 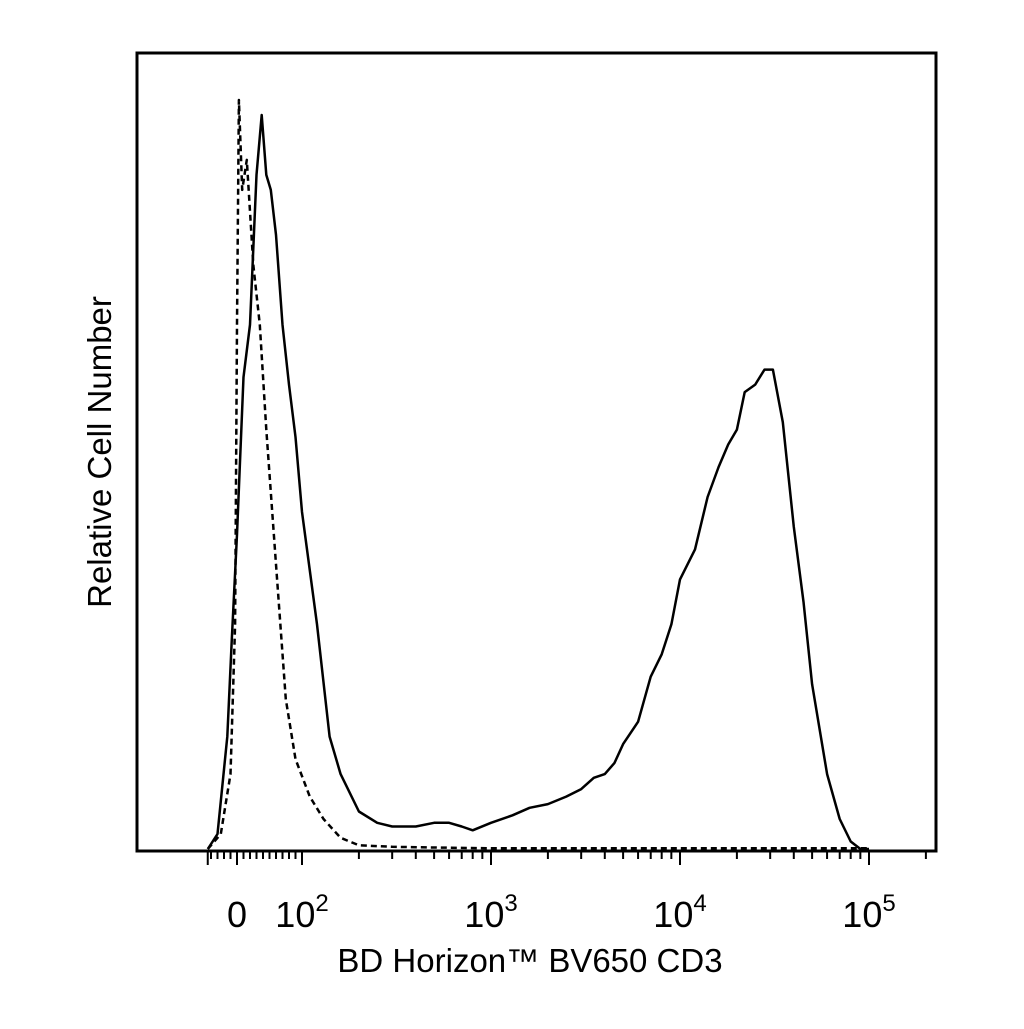 I want to click on x-tick-label: 10³, so click(x=490, y=912).